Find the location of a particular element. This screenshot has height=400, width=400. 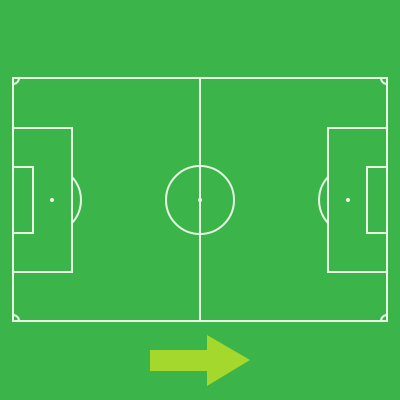

pitch-spots is located at coordinates (200, 200).